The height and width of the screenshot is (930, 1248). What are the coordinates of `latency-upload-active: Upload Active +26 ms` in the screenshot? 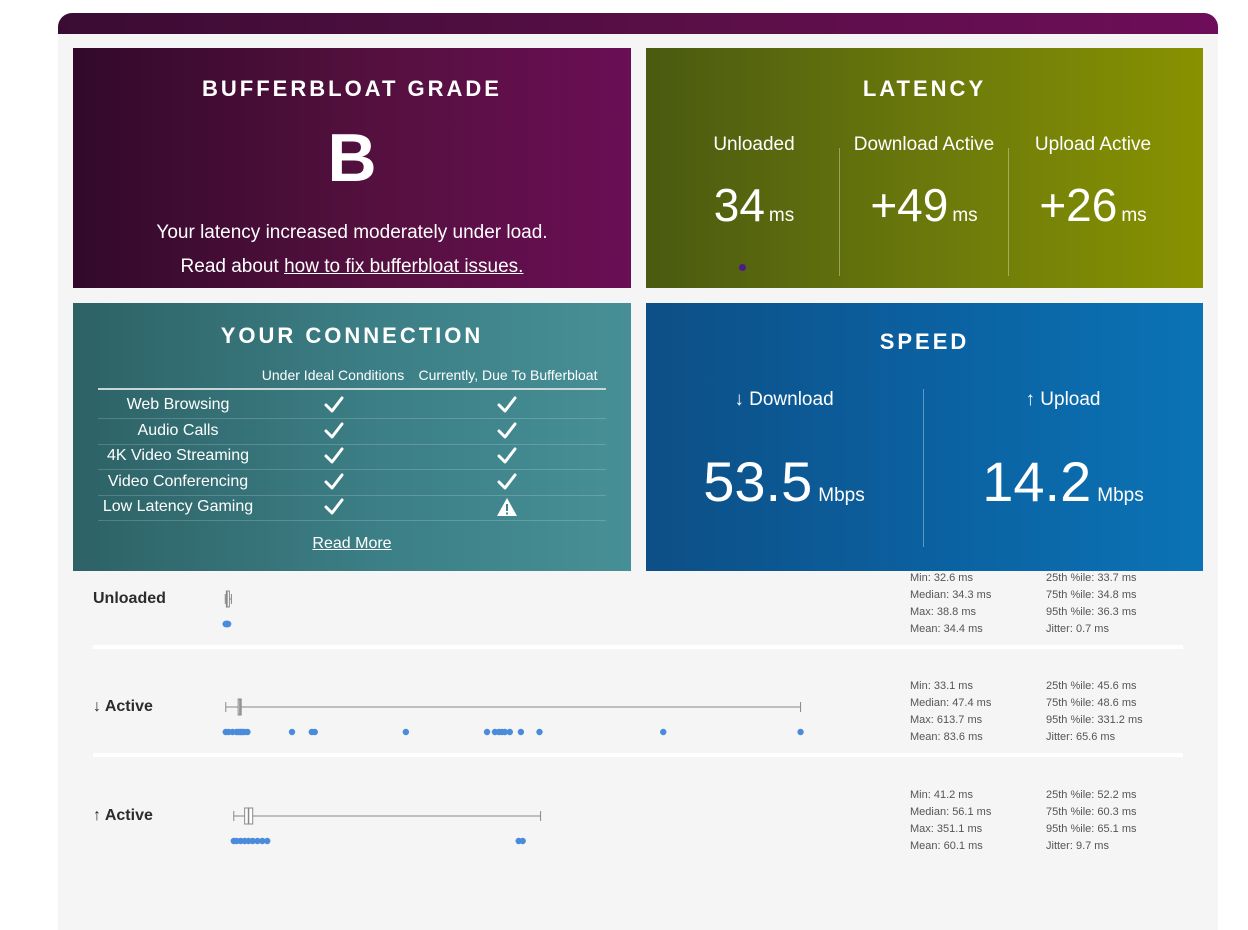 It's located at (1093, 183).